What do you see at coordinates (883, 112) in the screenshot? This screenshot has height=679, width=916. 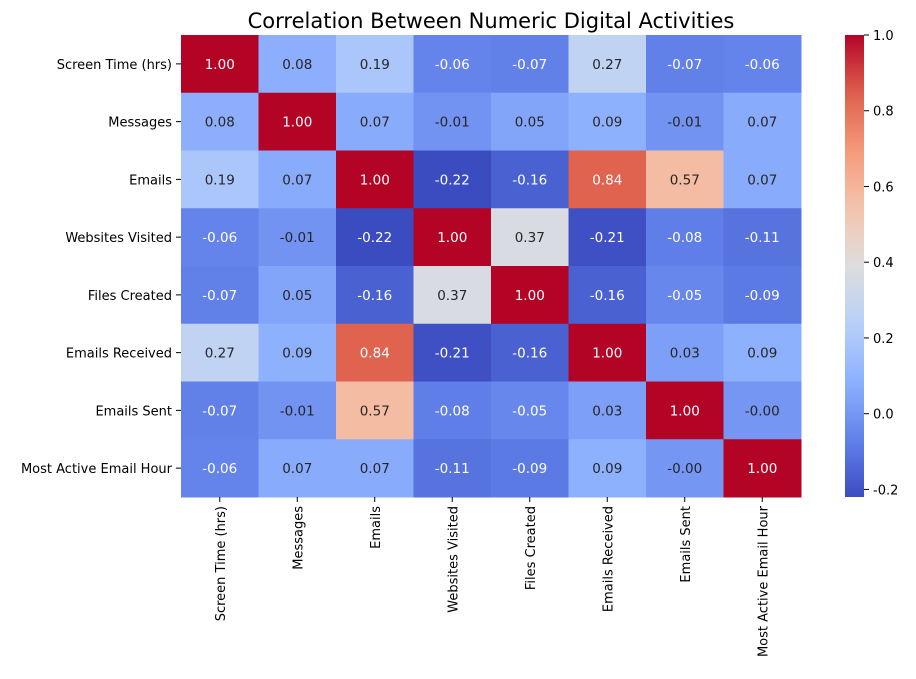 I see `colorbar-tick-label: 0.8` at bounding box center [883, 112].